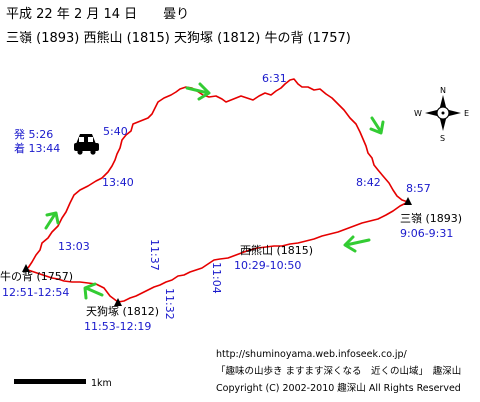  Describe the element at coordinates (443, 113) in the screenshot. I see `compass-rose` at that location.